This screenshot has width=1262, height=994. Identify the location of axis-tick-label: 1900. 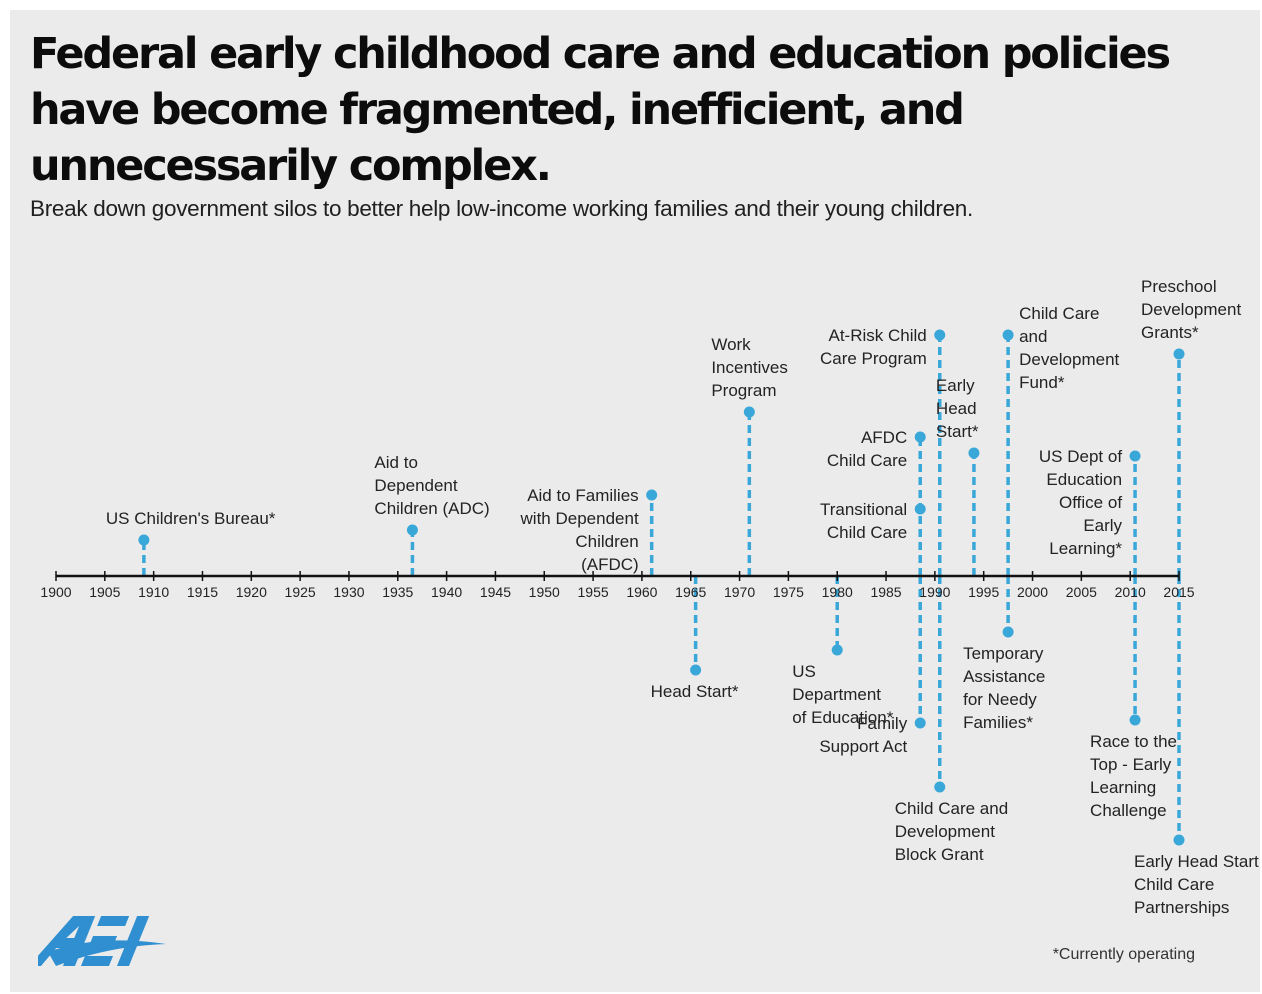
(55, 592).